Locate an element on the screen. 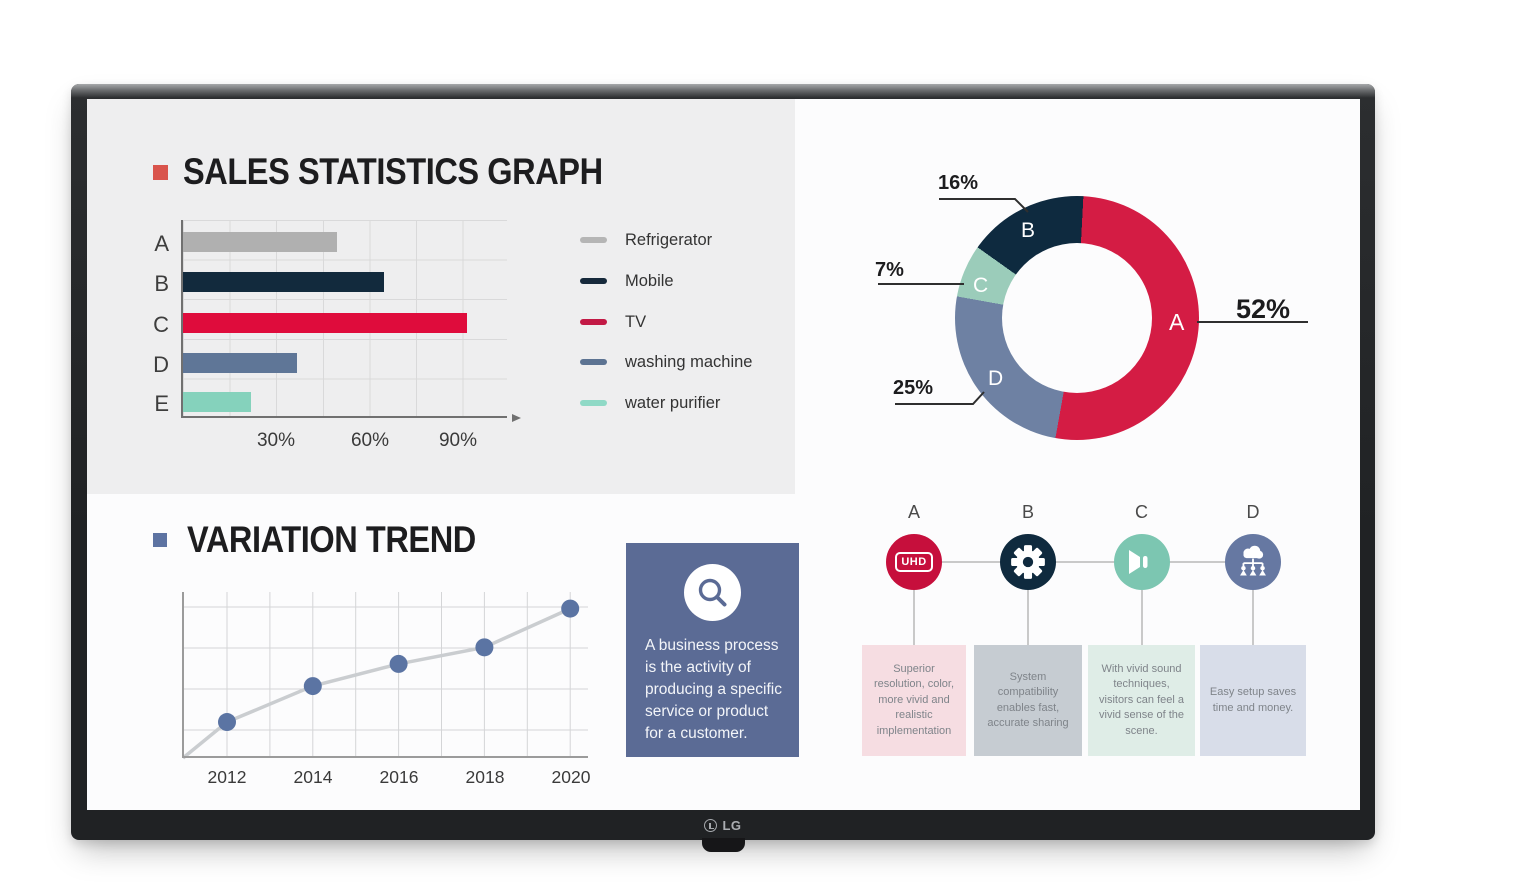 This screenshot has width=1529, height=887. year-label: 2014 is located at coordinates (313, 777).